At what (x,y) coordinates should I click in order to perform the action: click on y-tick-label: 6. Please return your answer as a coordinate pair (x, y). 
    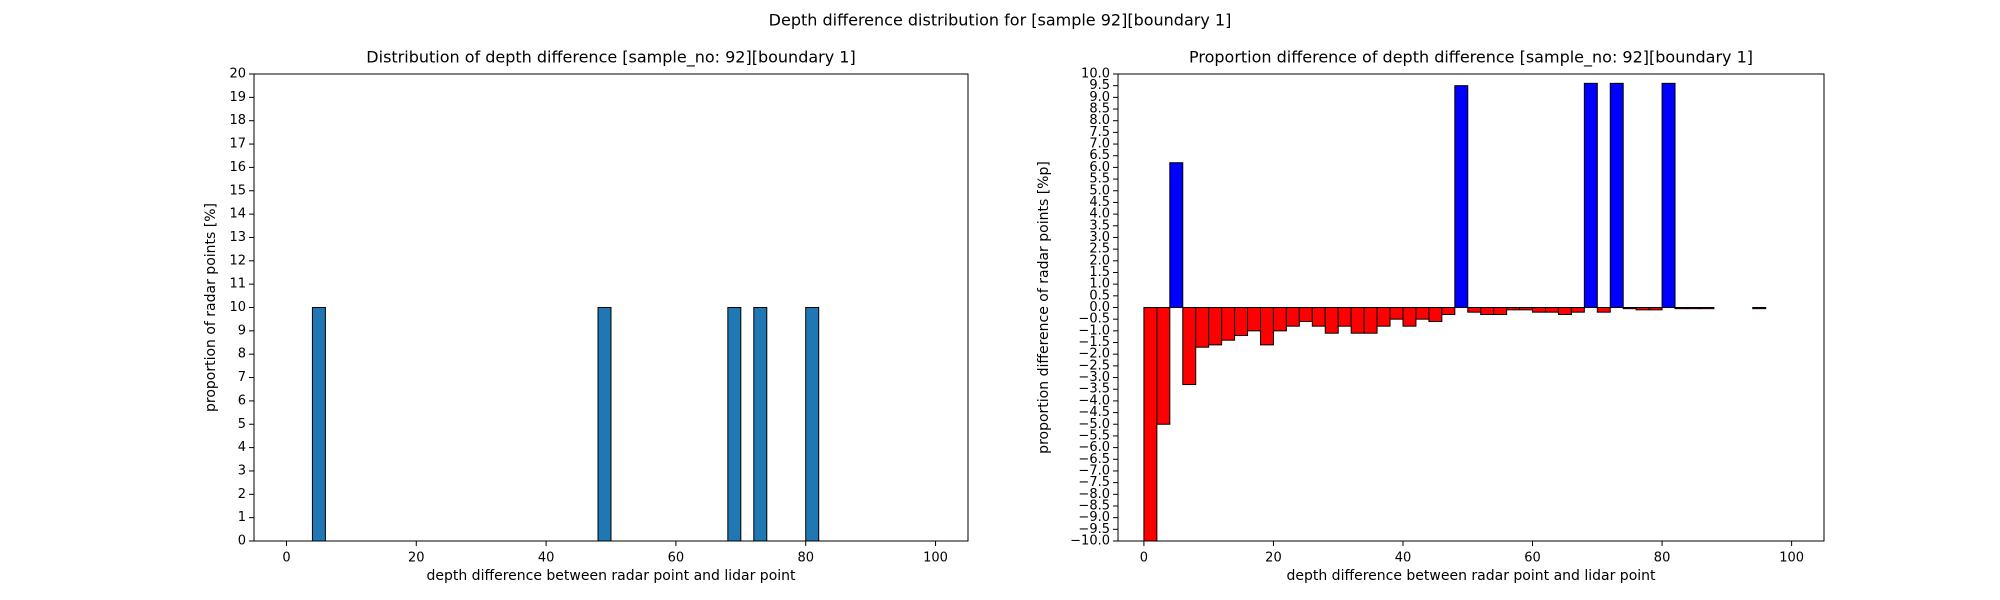
    Looking at the image, I should click on (242, 400).